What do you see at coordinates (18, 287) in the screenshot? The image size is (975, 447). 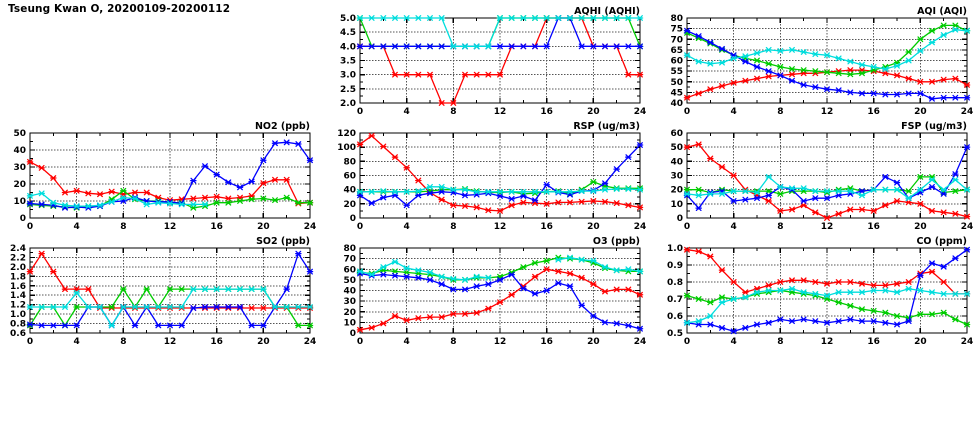 I see `y-tick-label: 1.6` at bounding box center [18, 287].